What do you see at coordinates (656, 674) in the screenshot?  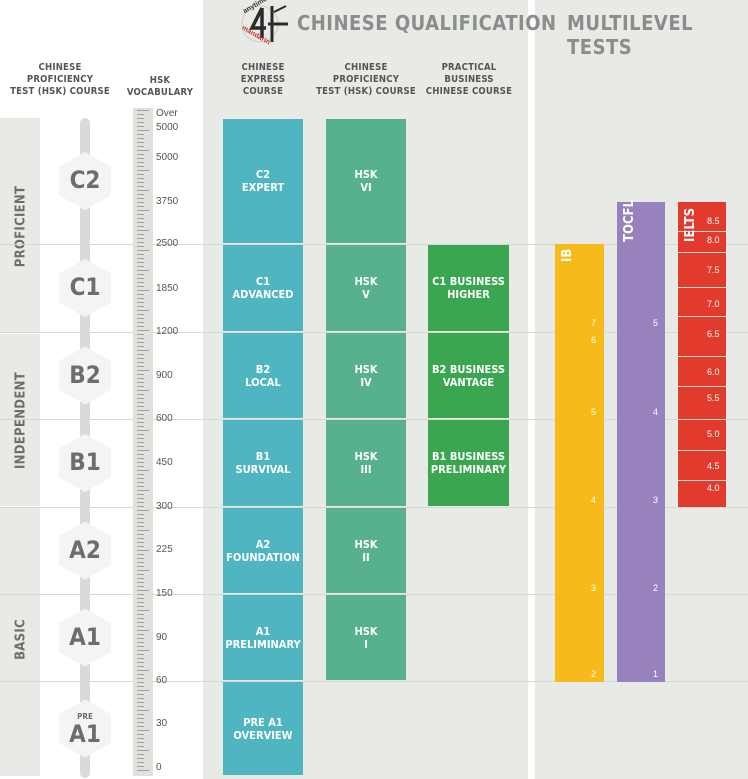 I see `tocfl-score: 1` at bounding box center [656, 674].